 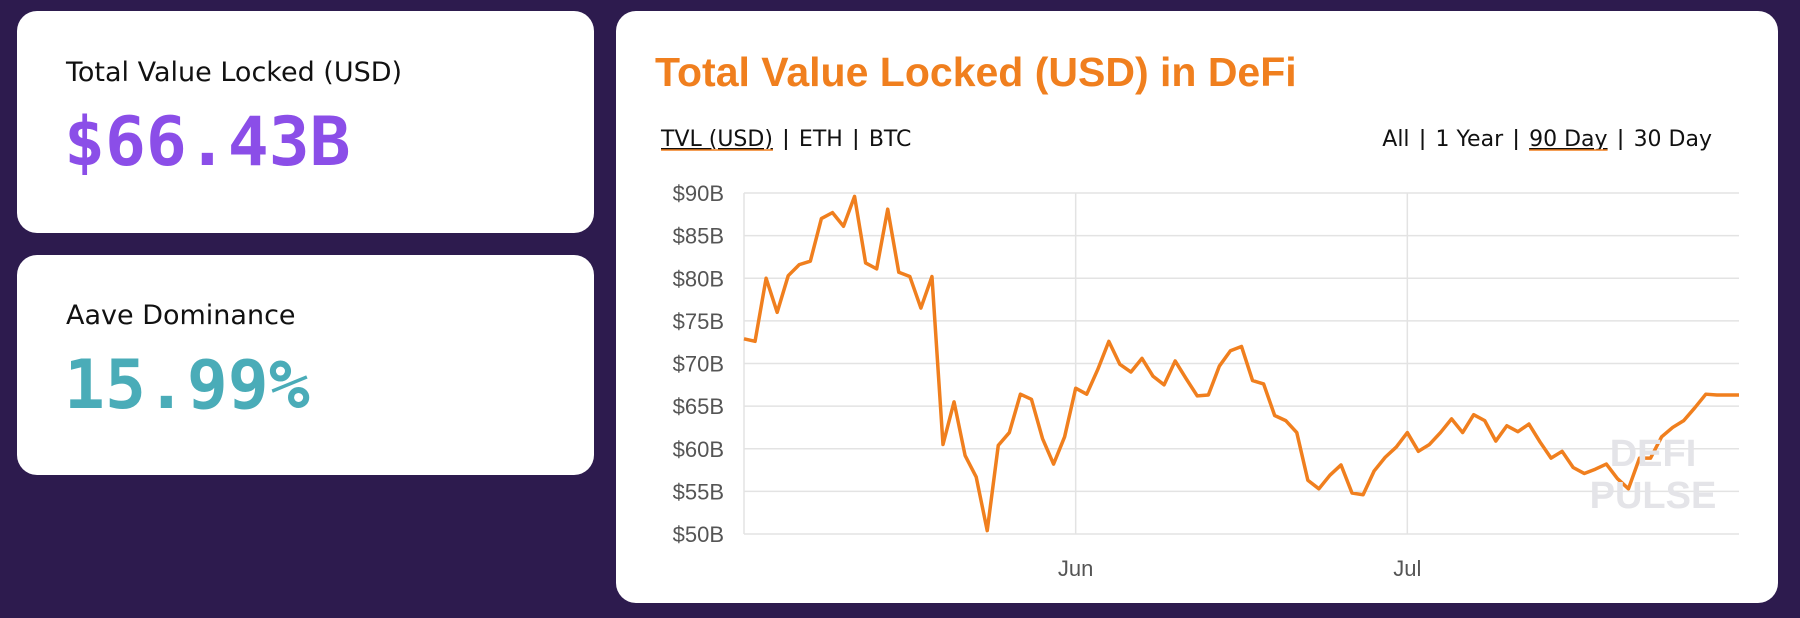 What do you see at coordinates (181, 315) in the screenshot?
I see `card-label: Aave Dominance` at bounding box center [181, 315].